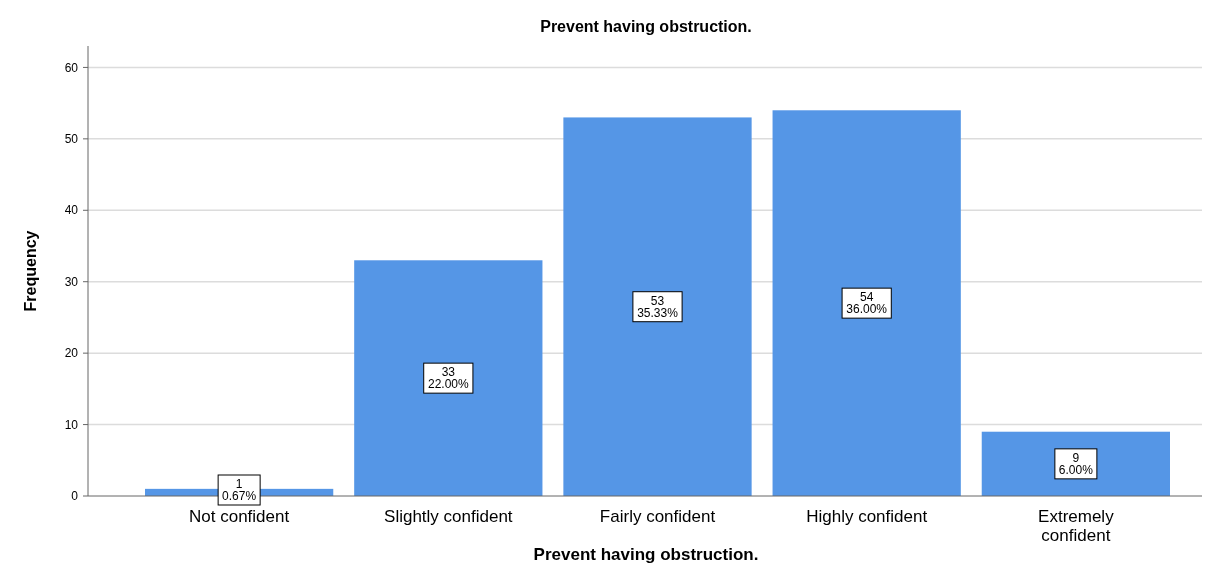 This screenshot has width=1210, height=572. What do you see at coordinates (646, 26) in the screenshot?
I see `chart-title: Prevent having obstruction.` at bounding box center [646, 26].